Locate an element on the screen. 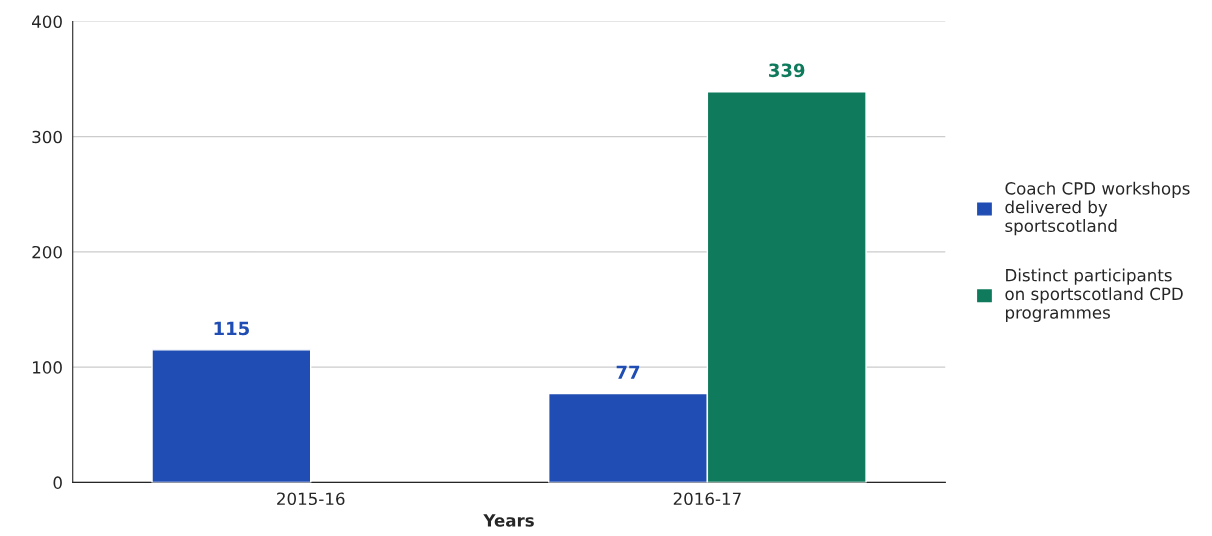 The height and width of the screenshot is (536, 1212). x-tick-label: 2015-16 is located at coordinates (311, 499).